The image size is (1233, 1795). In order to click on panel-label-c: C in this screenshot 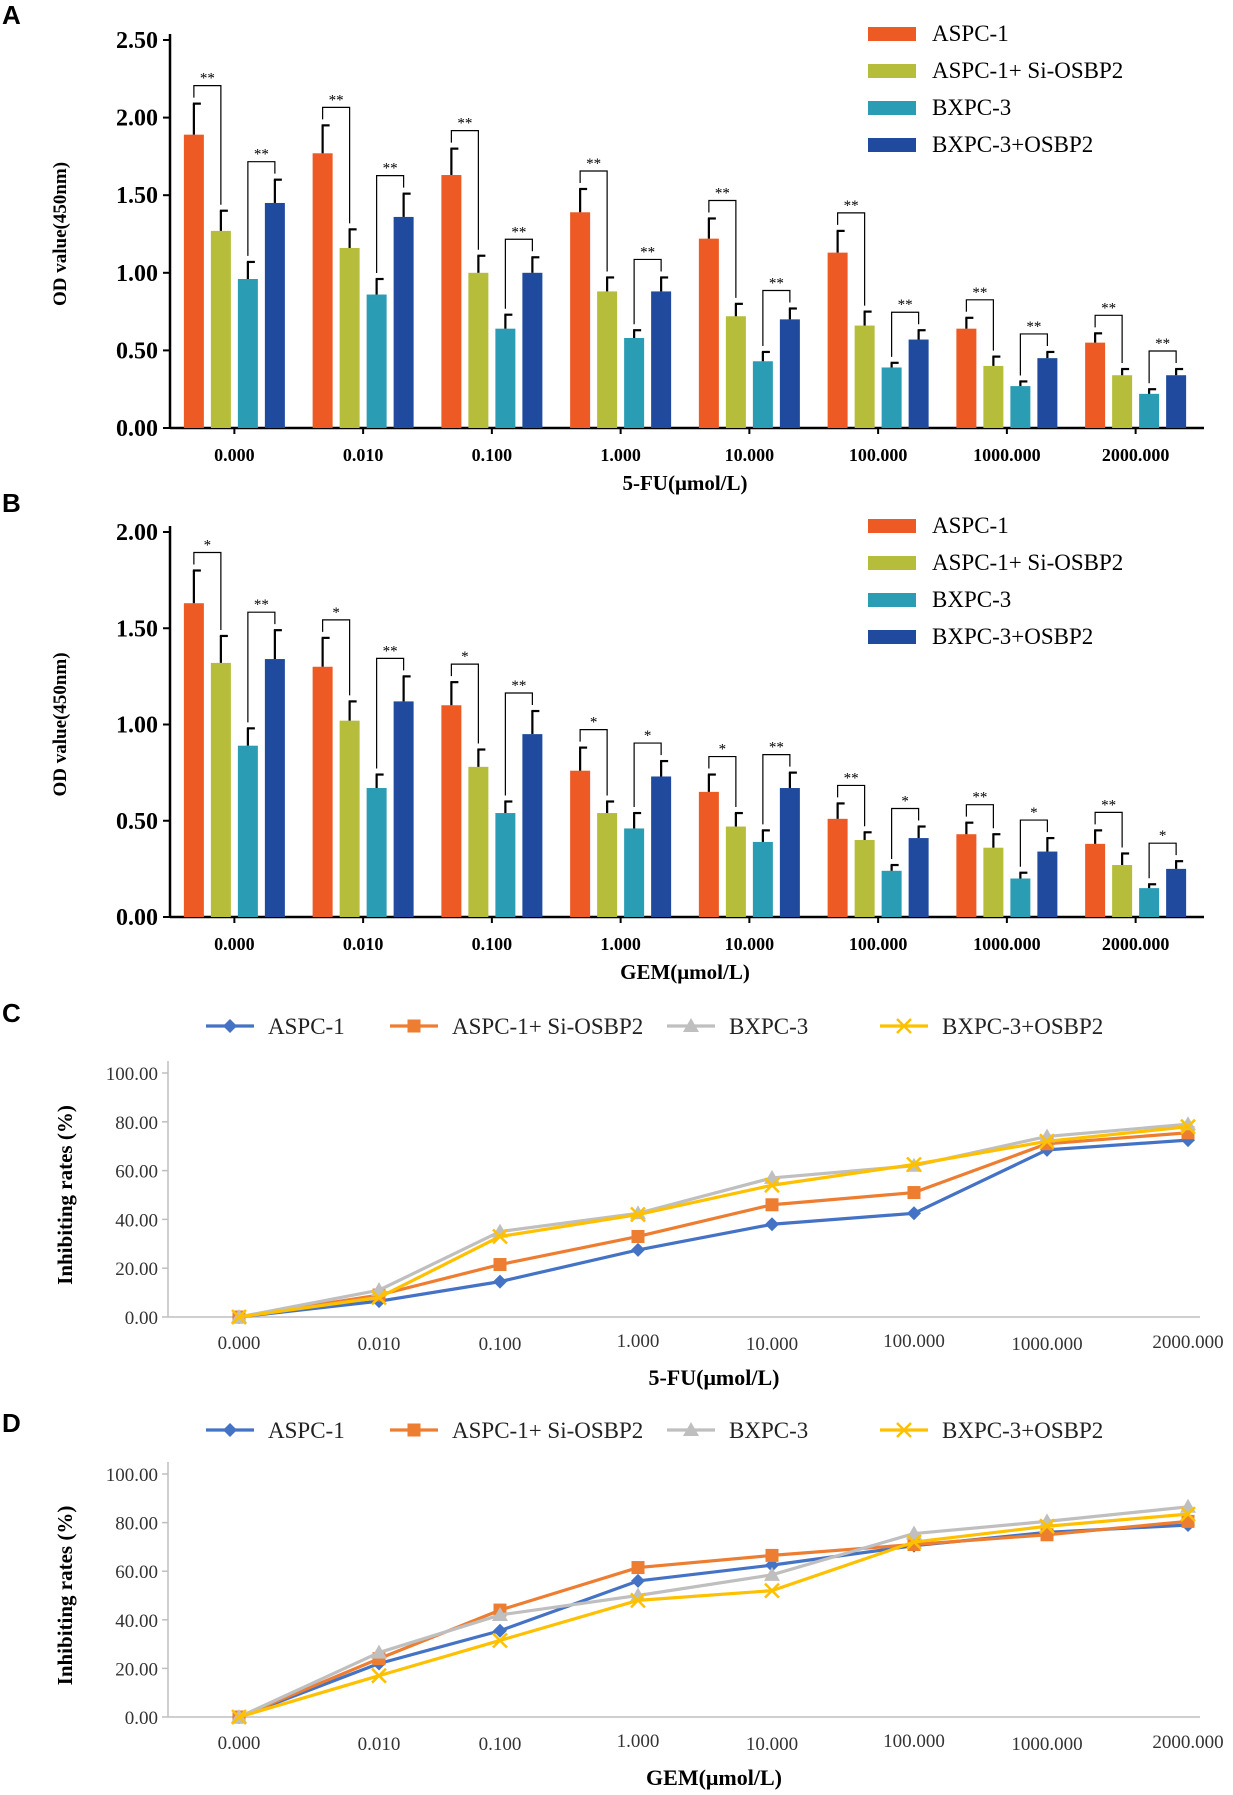, I will do `click(11, 1013)`.